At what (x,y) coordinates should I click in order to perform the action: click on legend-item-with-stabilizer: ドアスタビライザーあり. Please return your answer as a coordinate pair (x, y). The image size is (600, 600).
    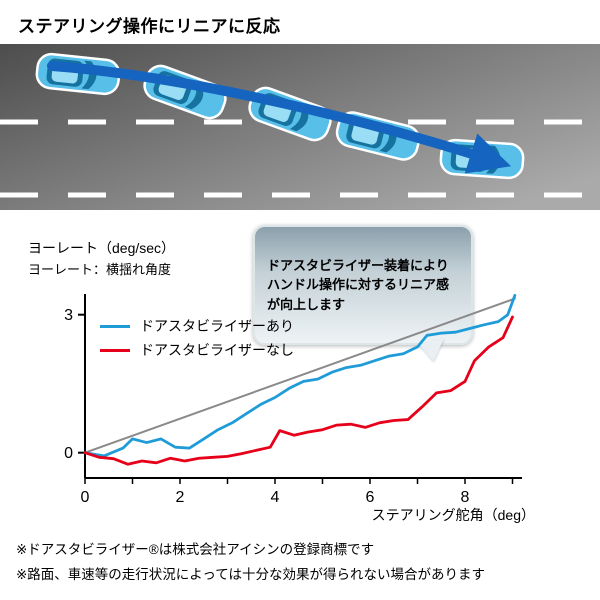
    Looking at the image, I should click on (197, 326).